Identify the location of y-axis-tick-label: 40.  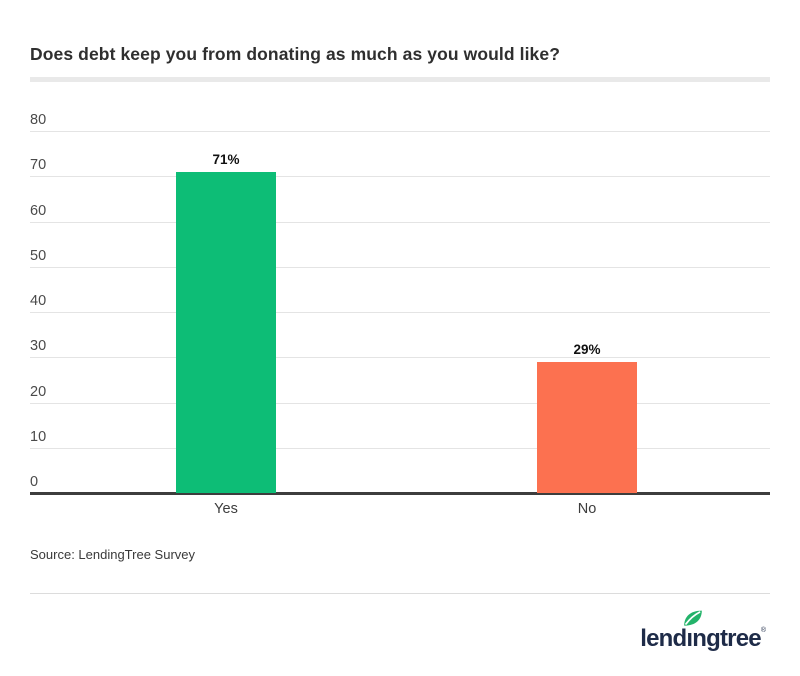
(38, 301).